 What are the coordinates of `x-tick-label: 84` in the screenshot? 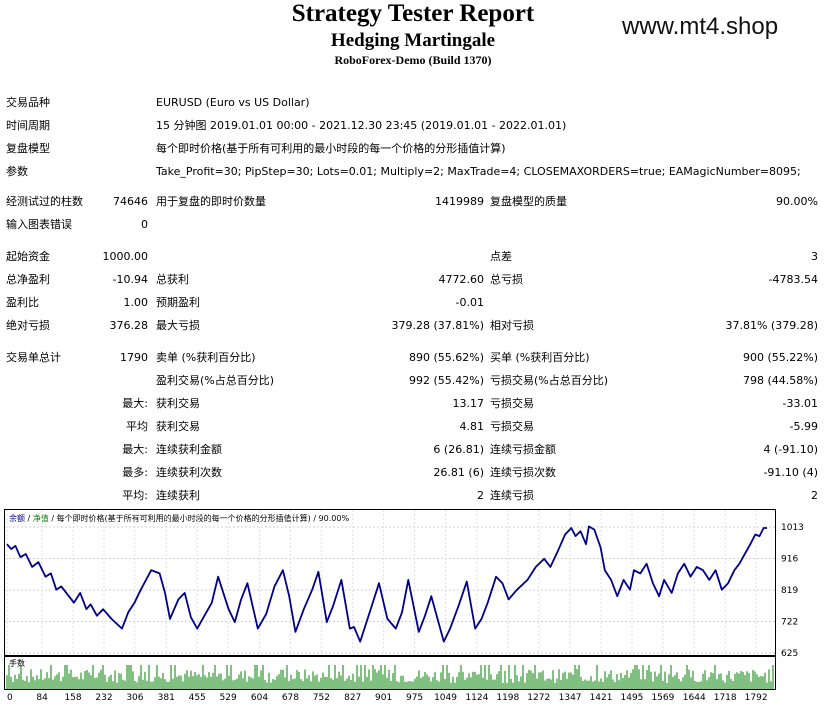 It's located at (42, 698).